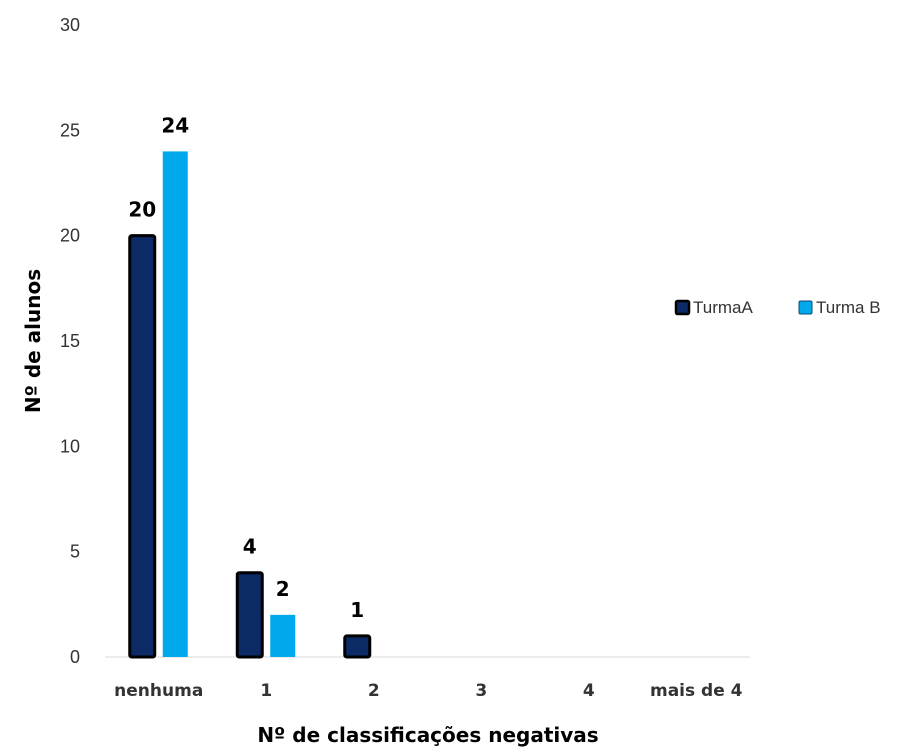  Describe the element at coordinates (70, 130) in the screenshot. I see `y-tick-label: 25` at that location.